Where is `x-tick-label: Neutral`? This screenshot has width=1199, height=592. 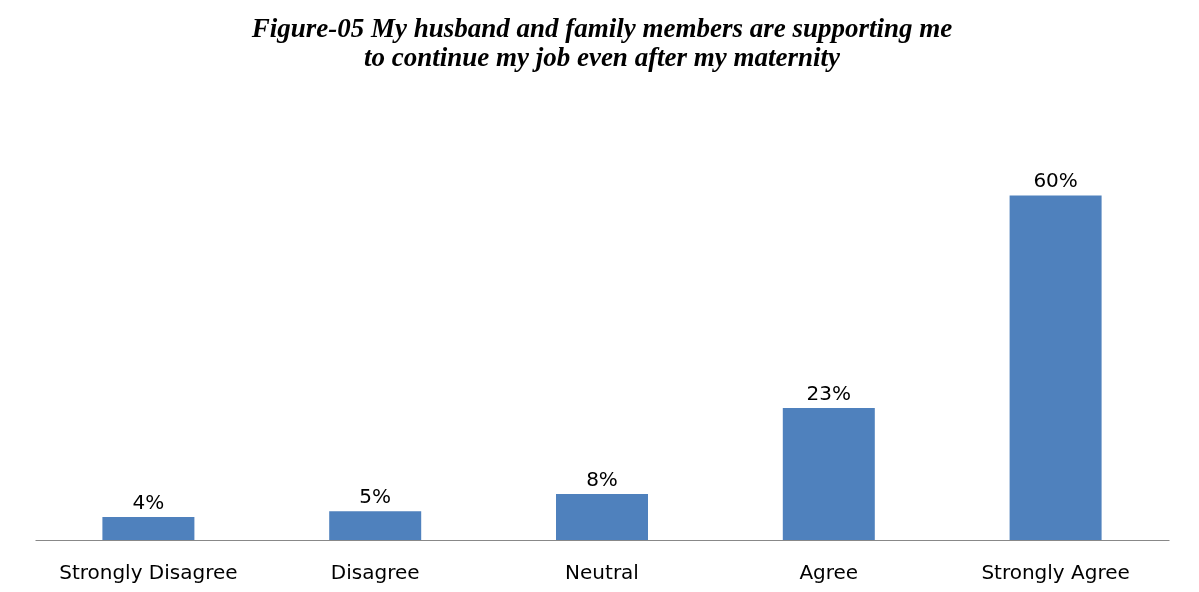
x-tick-label: Neutral is located at coordinates (602, 571).